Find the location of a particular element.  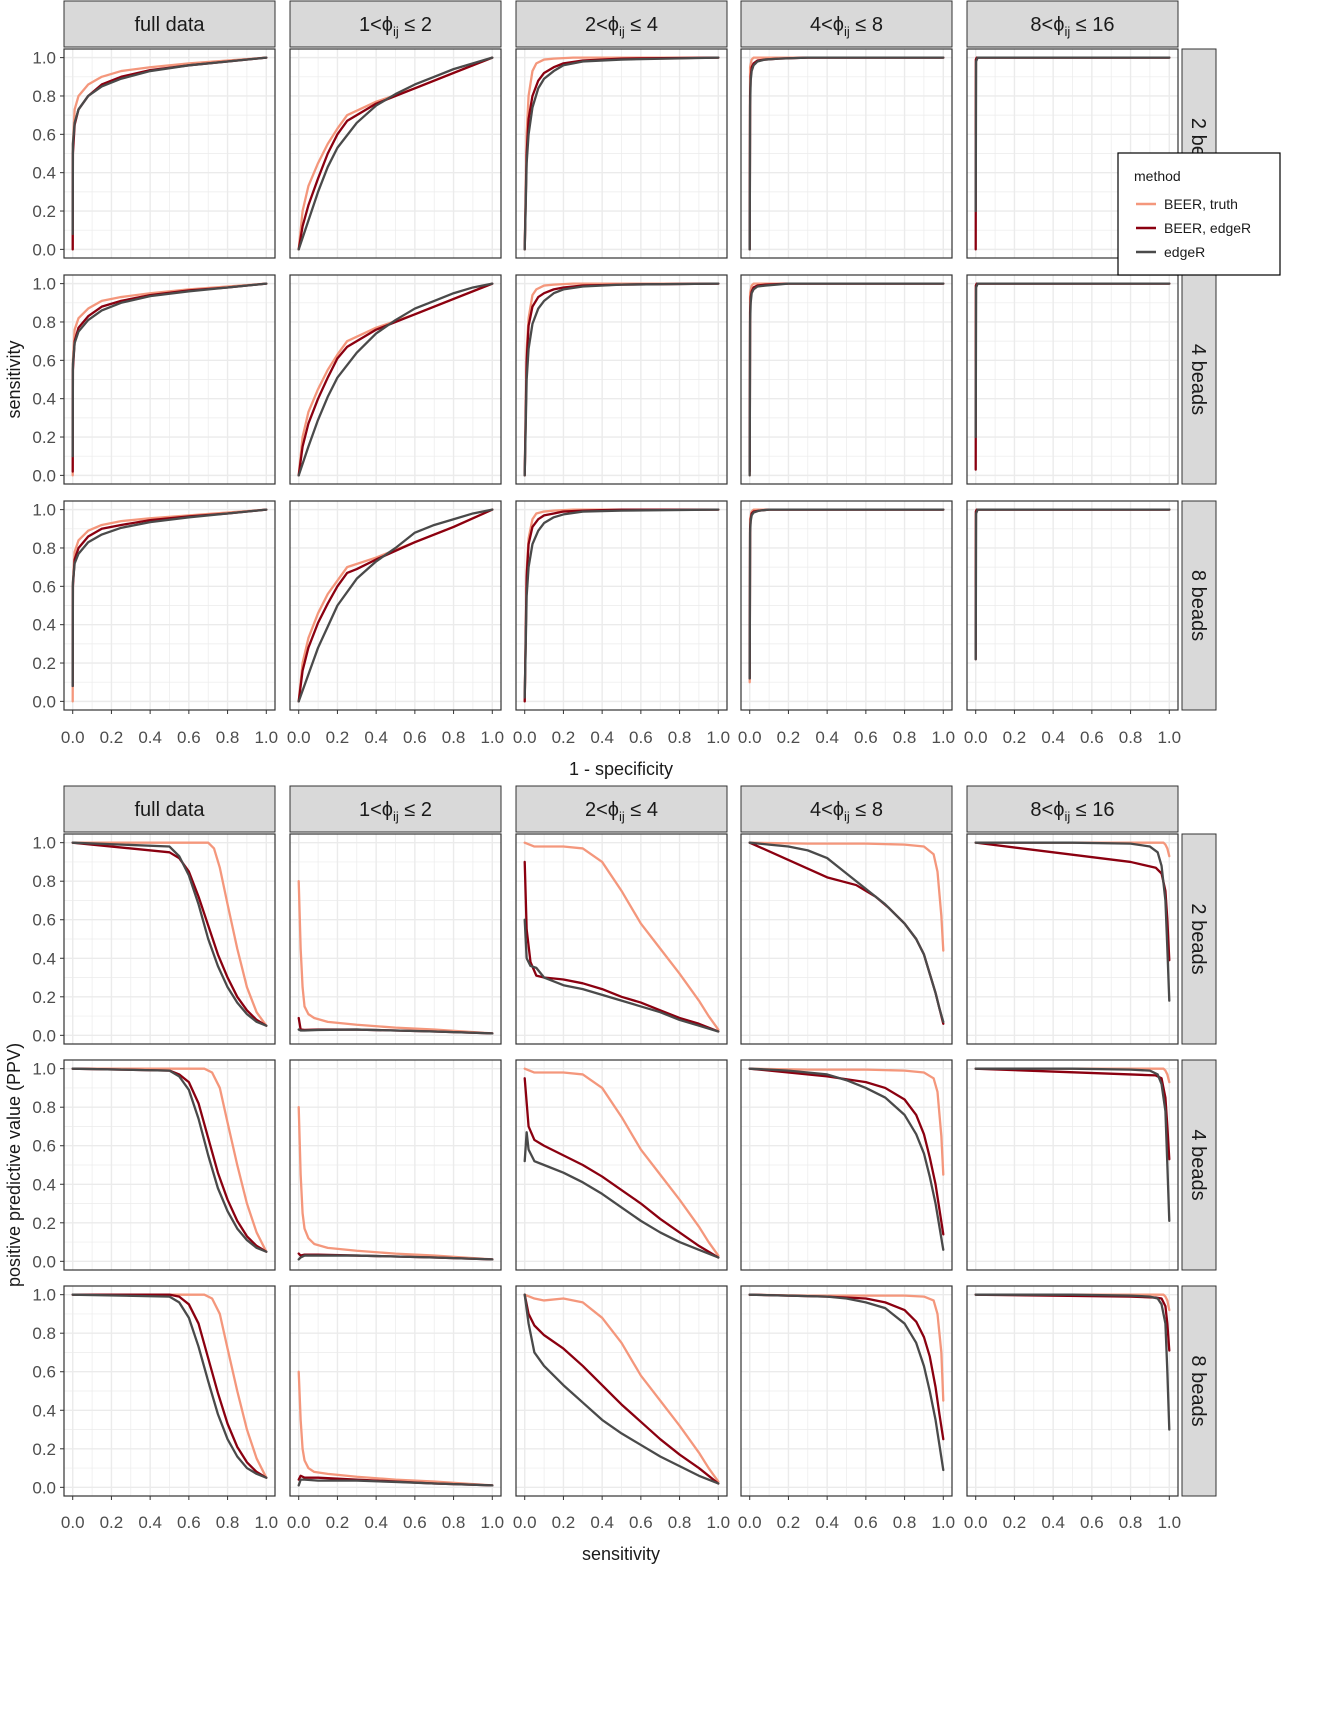

facet-strip-8-beads is located at coordinates (1199, 605).